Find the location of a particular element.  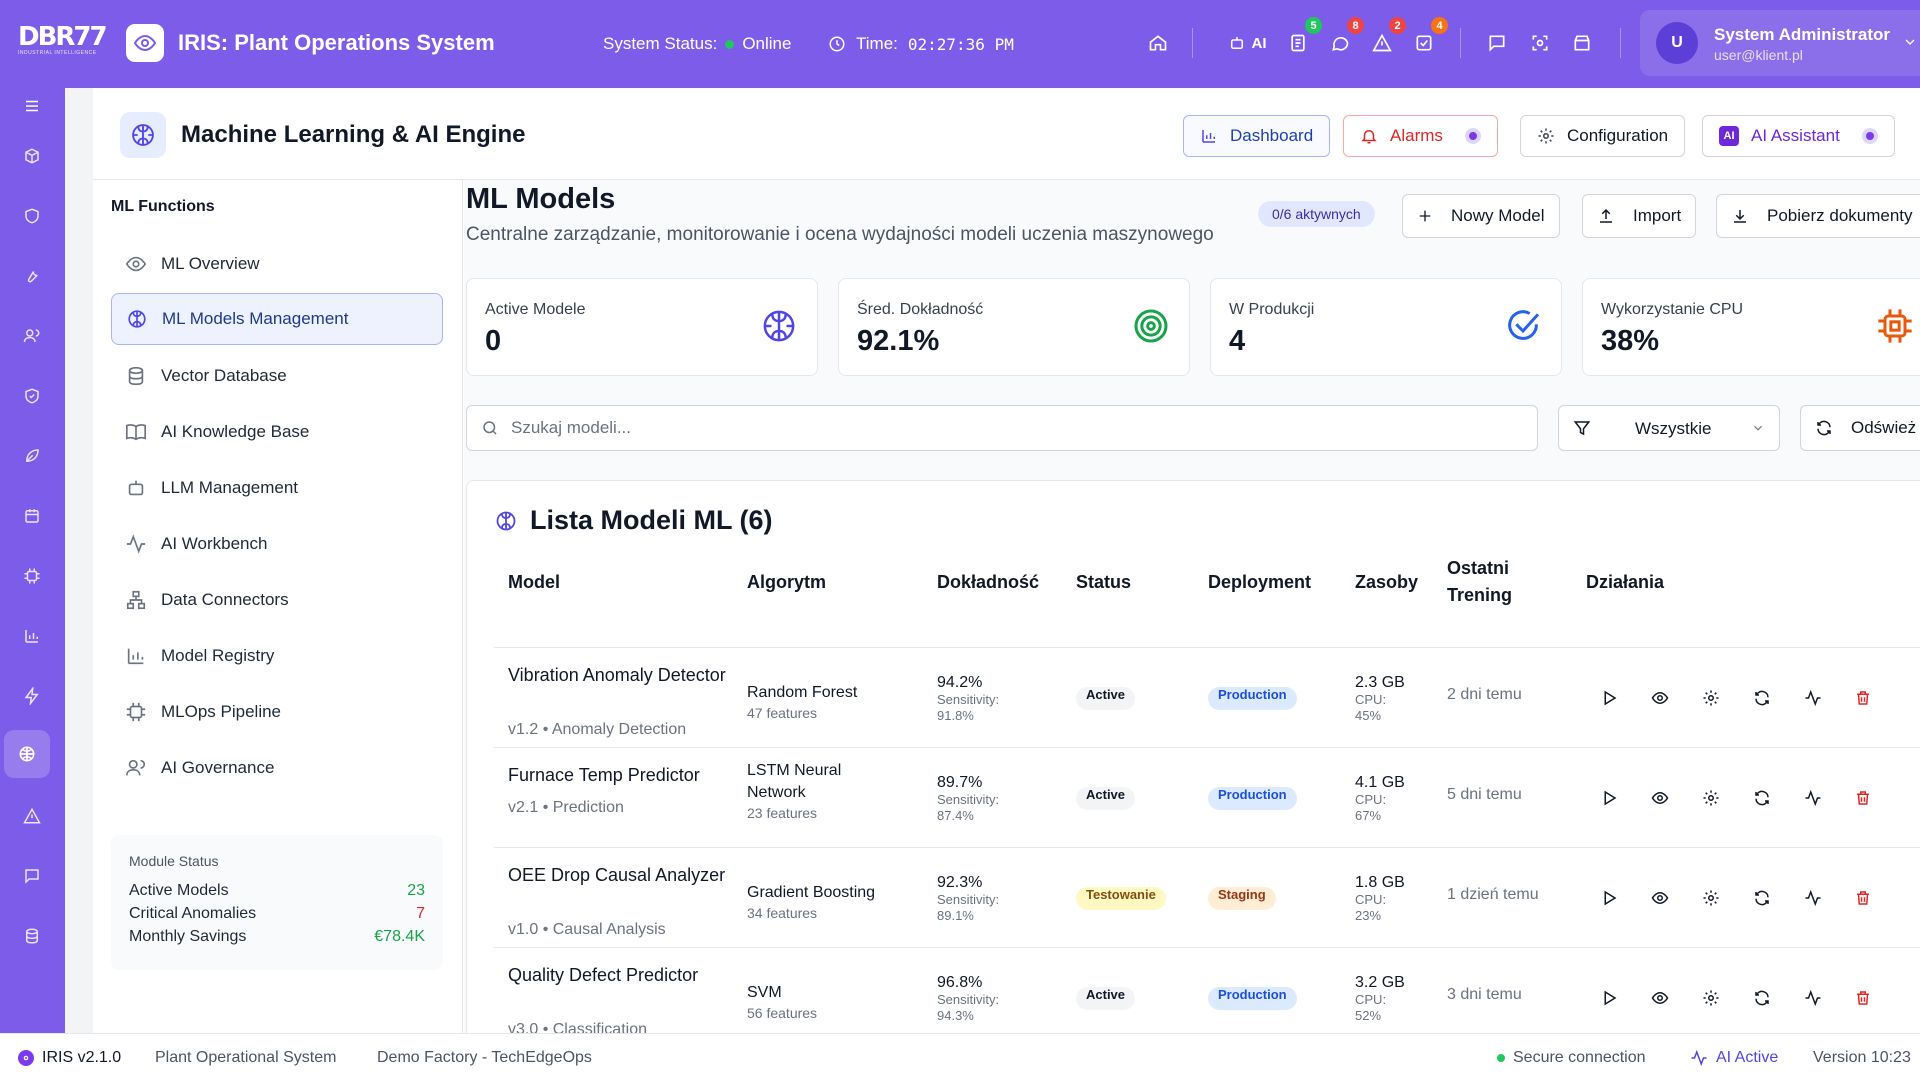

store-icon is located at coordinates (1582, 43).